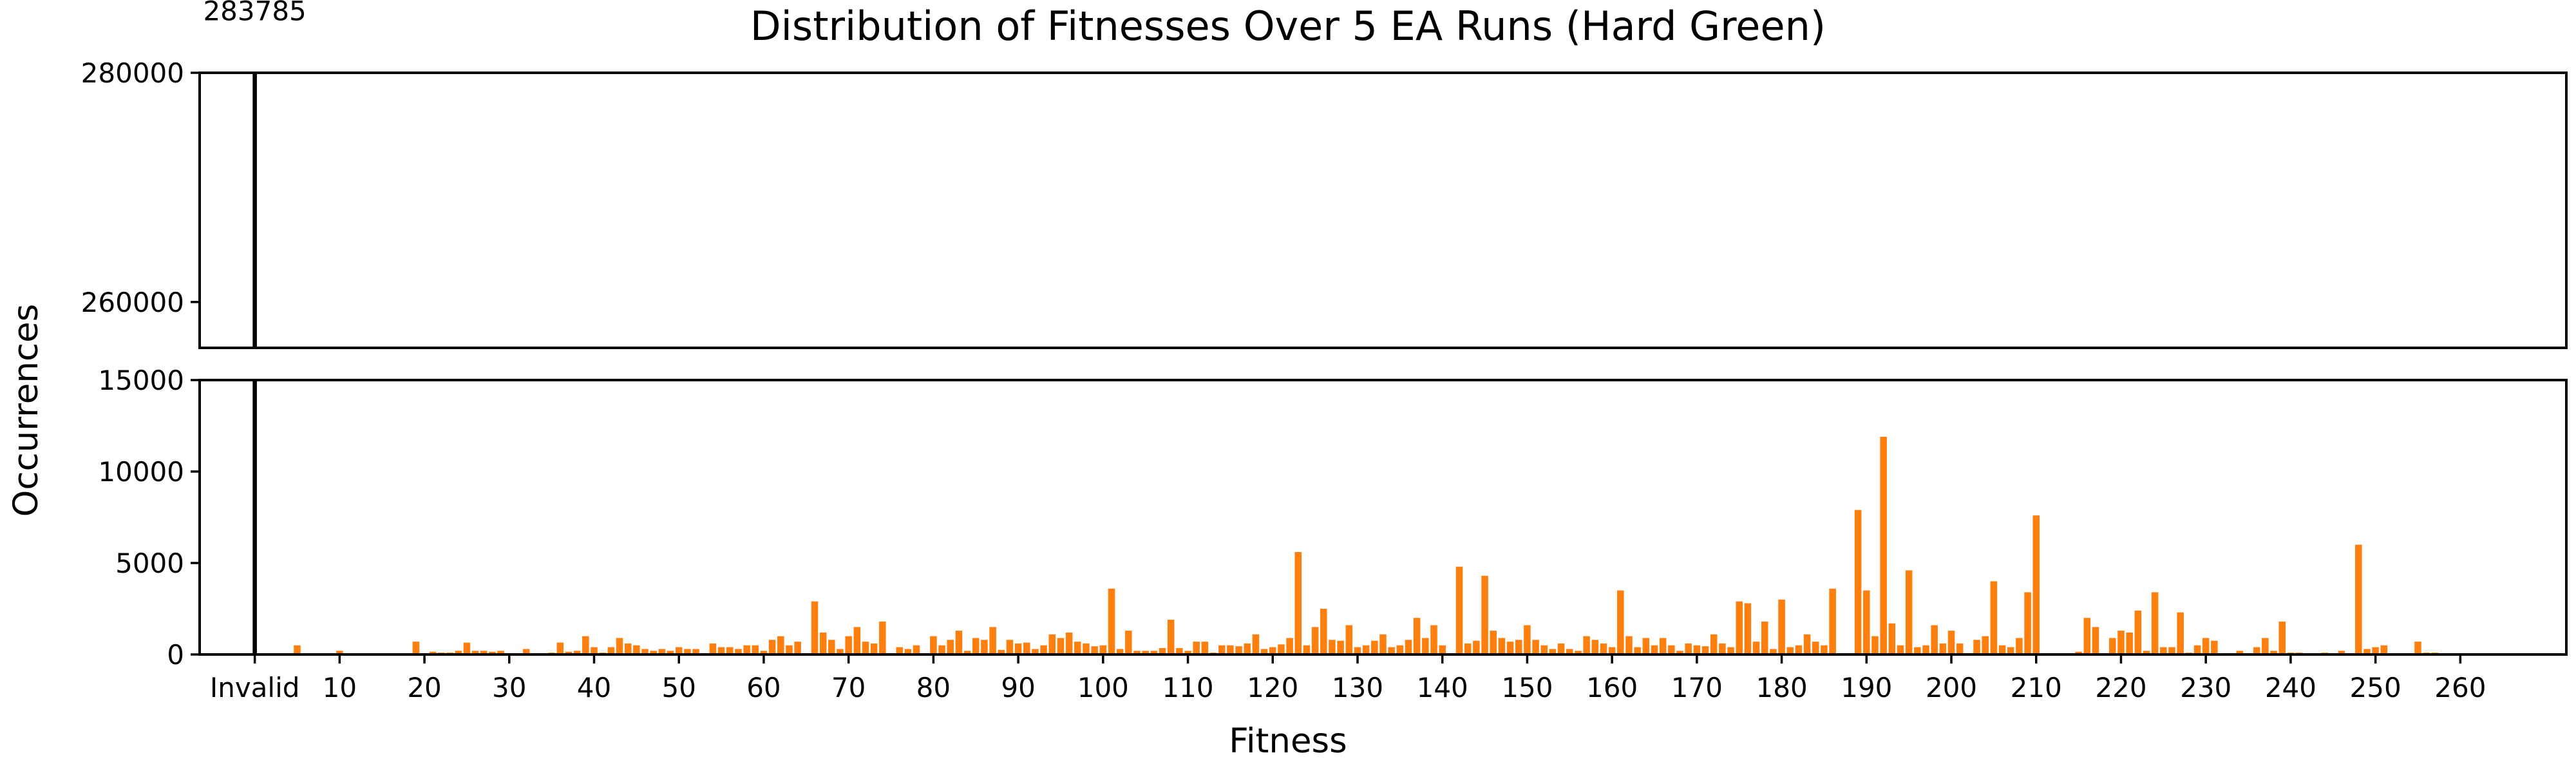  Describe the element at coordinates (1442, 688) in the screenshot. I see `xtick-label-140: 140` at that location.